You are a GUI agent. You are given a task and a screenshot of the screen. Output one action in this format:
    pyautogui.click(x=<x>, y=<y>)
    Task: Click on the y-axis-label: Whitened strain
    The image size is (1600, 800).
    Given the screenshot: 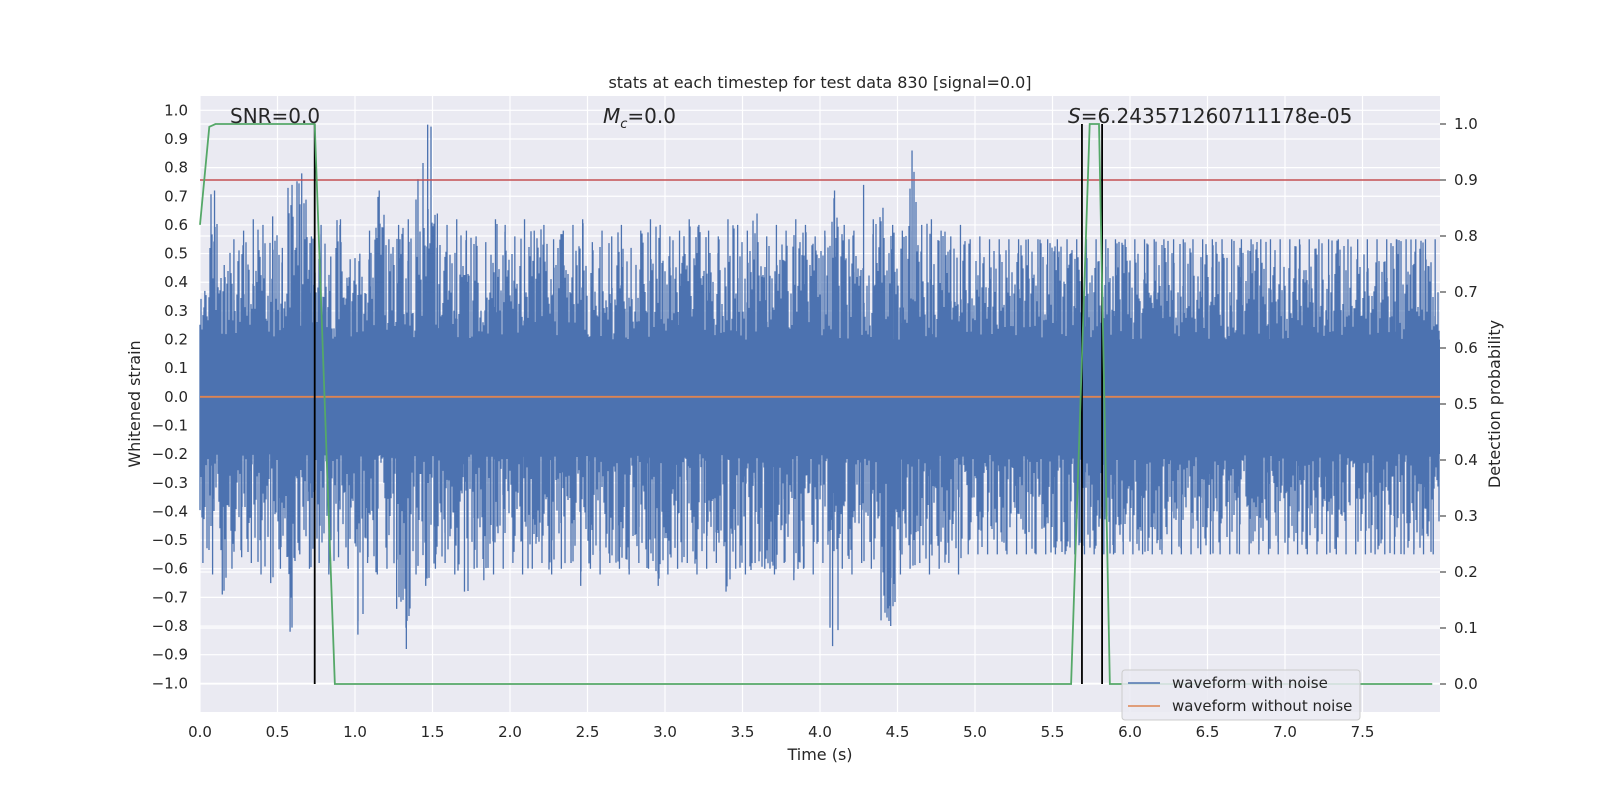 What is the action you would take?
    pyautogui.click(x=134, y=403)
    